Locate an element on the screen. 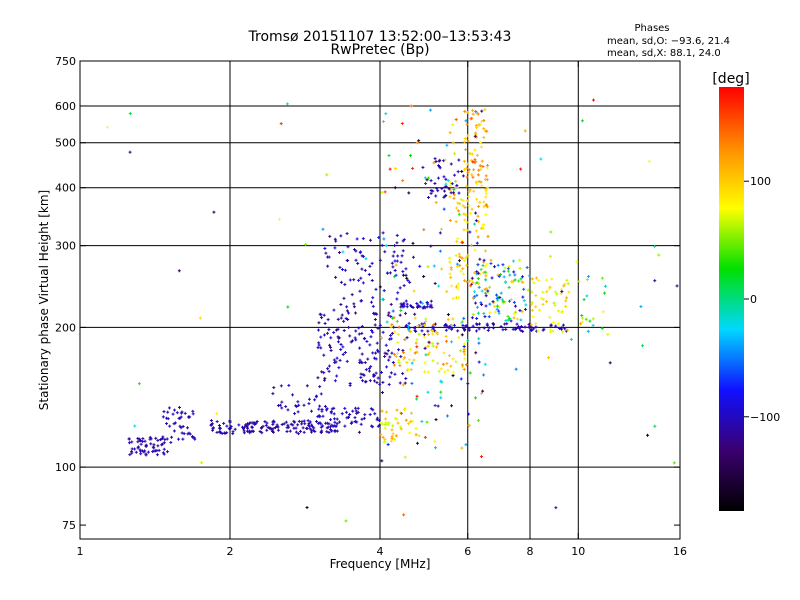 This screenshot has width=800, height=600. colorbar-ticks: 100 0 −100 is located at coordinates (762, 299).